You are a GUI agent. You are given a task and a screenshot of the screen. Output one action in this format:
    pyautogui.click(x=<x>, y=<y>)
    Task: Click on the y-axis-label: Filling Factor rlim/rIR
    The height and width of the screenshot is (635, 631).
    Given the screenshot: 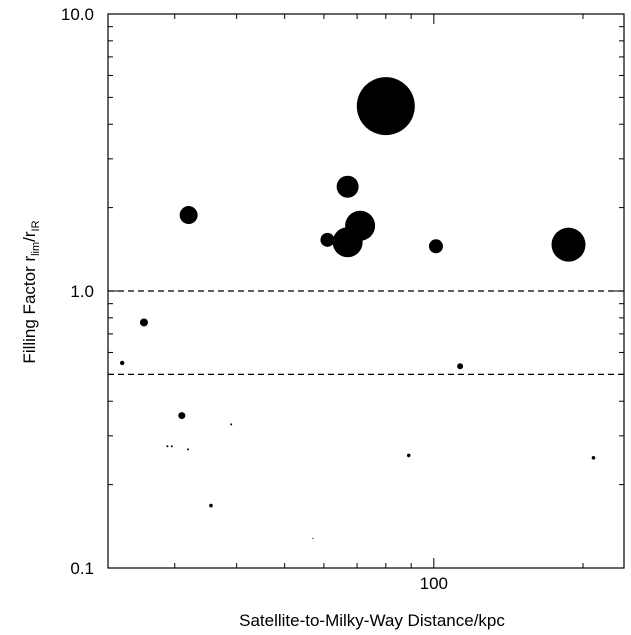 What is the action you would take?
    pyautogui.click(x=31, y=291)
    